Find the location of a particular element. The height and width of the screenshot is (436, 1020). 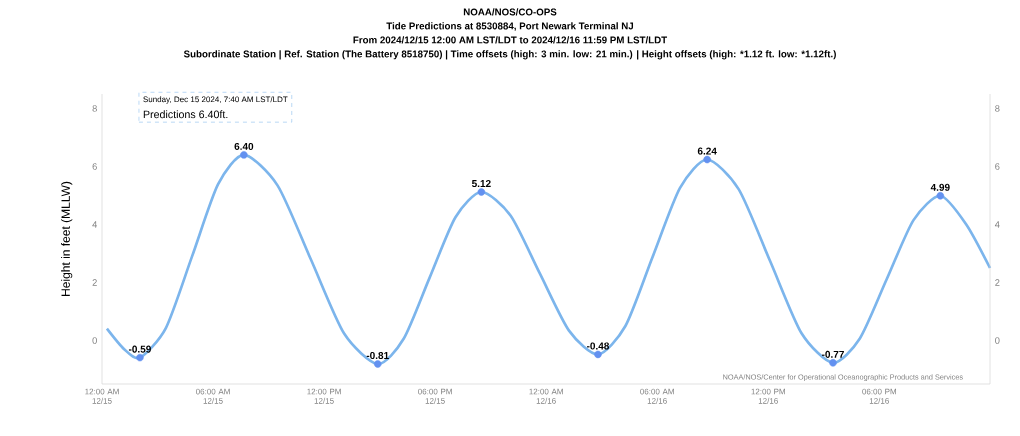

text: From 2024/12/15 12:00 AM LST/LDT to 2024/12/16 11:59 PM LST/LDT is located at coordinates (510, 40).